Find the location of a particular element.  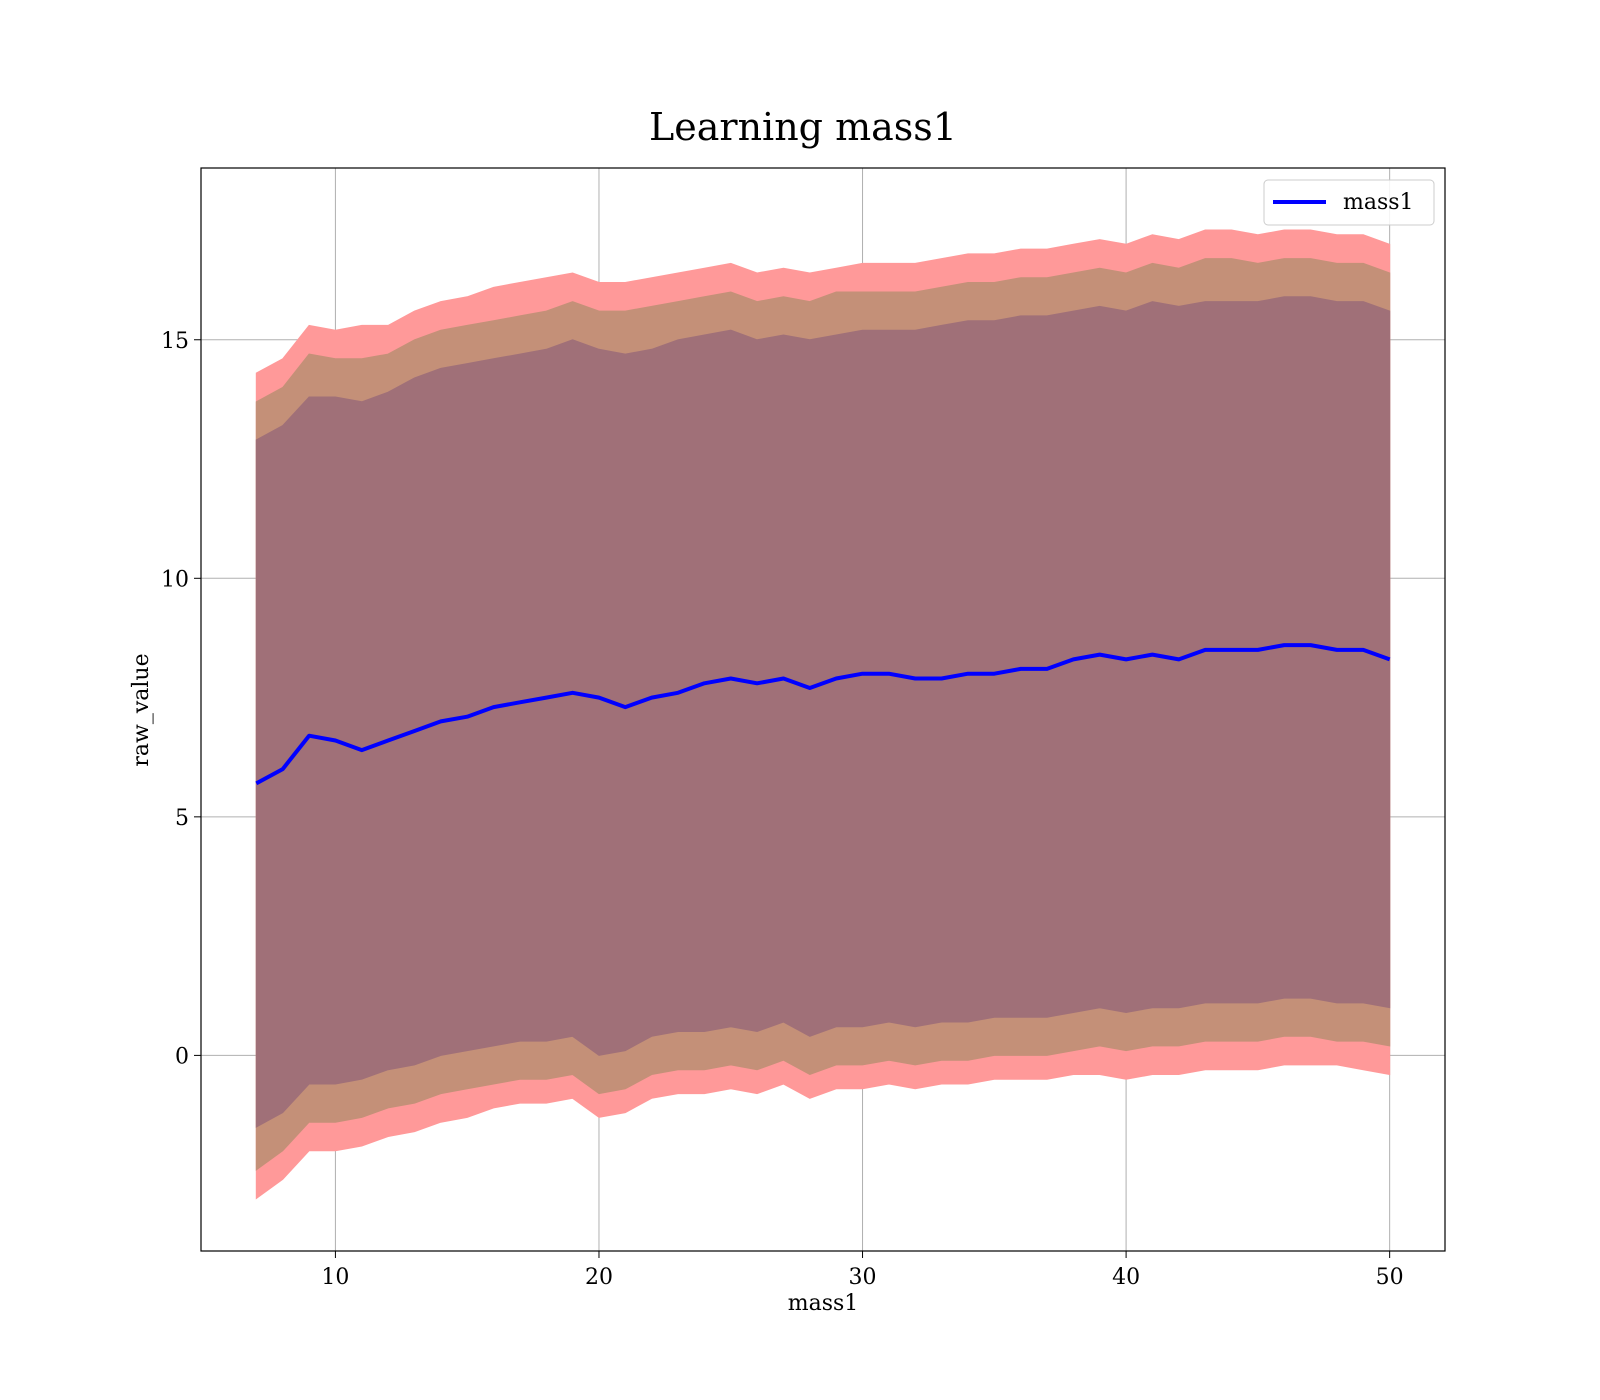

legend-label-mass1: mass1 is located at coordinates (1378, 202).